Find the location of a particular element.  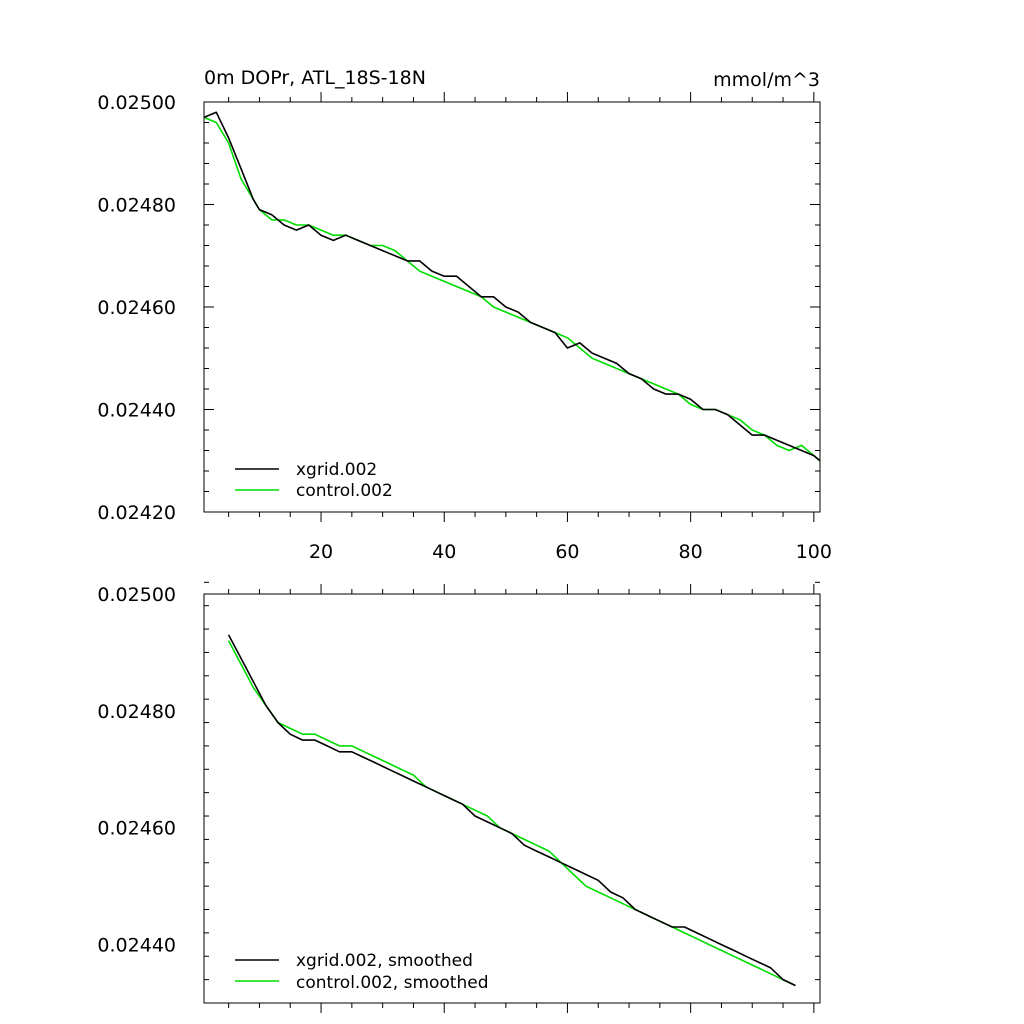

top-legend: xgrid.002 control.002 is located at coordinates (314, 480).